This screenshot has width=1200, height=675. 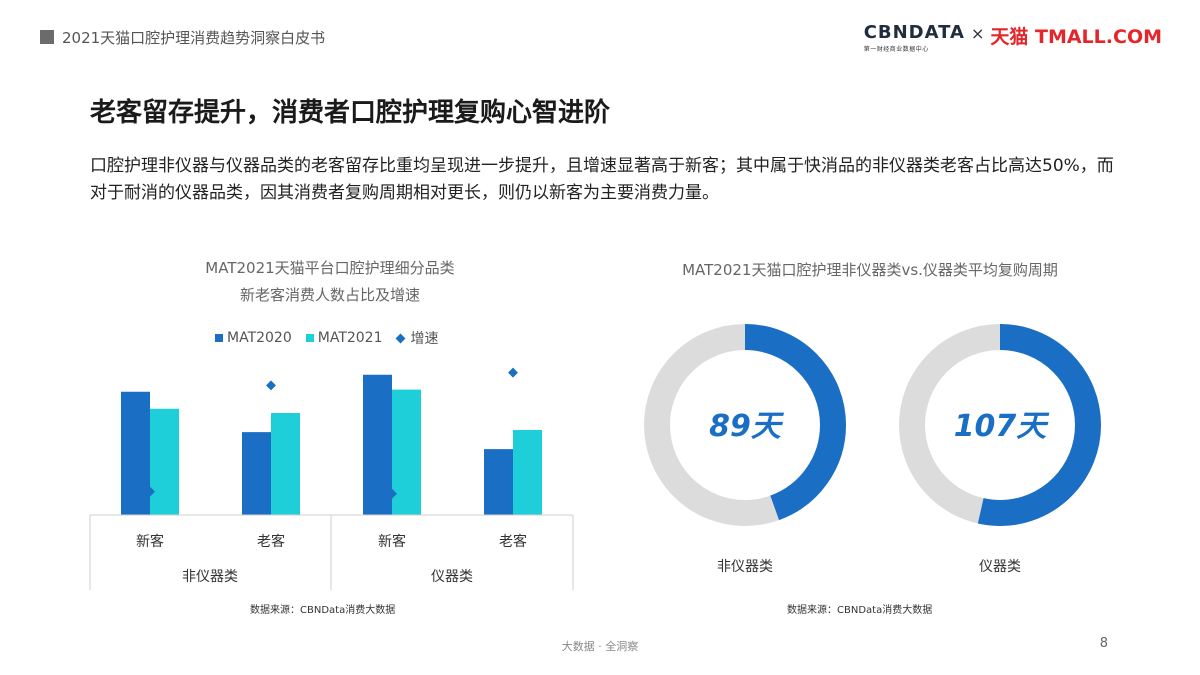 What do you see at coordinates (1103, 643) in the screenshot?
I see `page-number: 8` at bounding box center [1103, 643].